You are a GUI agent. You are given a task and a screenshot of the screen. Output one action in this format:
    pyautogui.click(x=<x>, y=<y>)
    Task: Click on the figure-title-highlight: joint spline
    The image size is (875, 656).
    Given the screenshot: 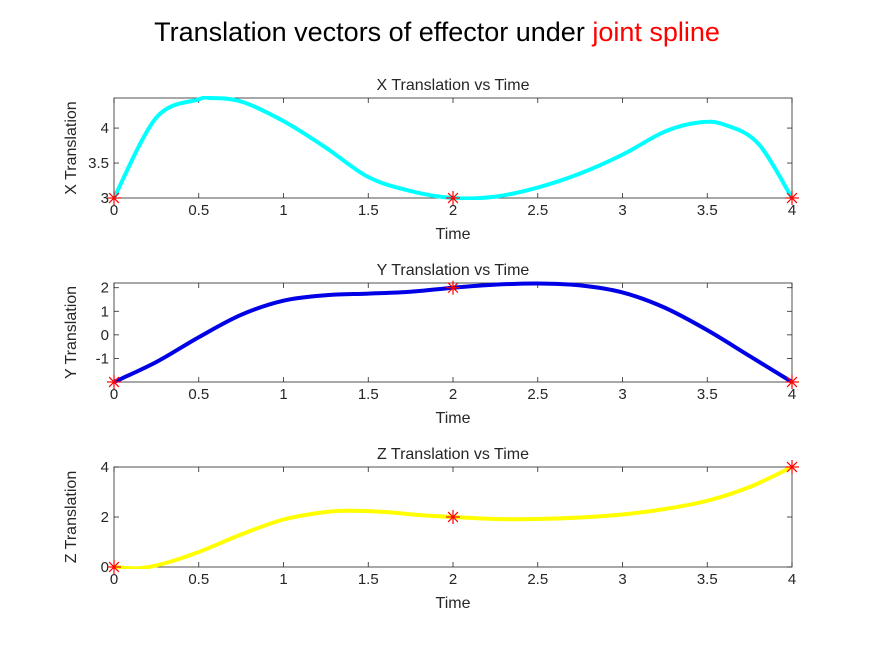 What is the action you would take?
    pyautogui.click(x=655, y=32)
    